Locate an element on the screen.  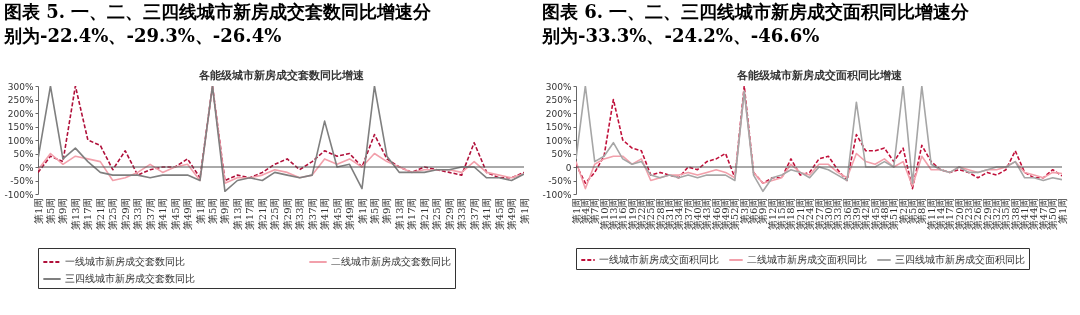
x-tick-label: 第26周 is located at coordinates (978, 214).